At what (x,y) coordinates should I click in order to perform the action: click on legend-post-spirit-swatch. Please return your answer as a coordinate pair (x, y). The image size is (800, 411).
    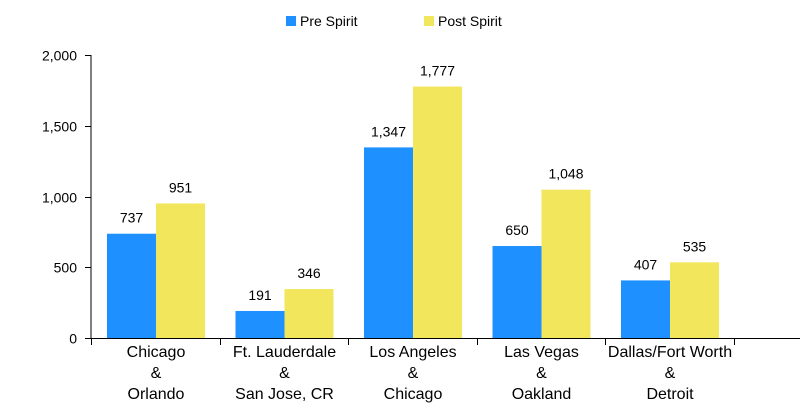
    Looking at the image, I should click on (429, 21).